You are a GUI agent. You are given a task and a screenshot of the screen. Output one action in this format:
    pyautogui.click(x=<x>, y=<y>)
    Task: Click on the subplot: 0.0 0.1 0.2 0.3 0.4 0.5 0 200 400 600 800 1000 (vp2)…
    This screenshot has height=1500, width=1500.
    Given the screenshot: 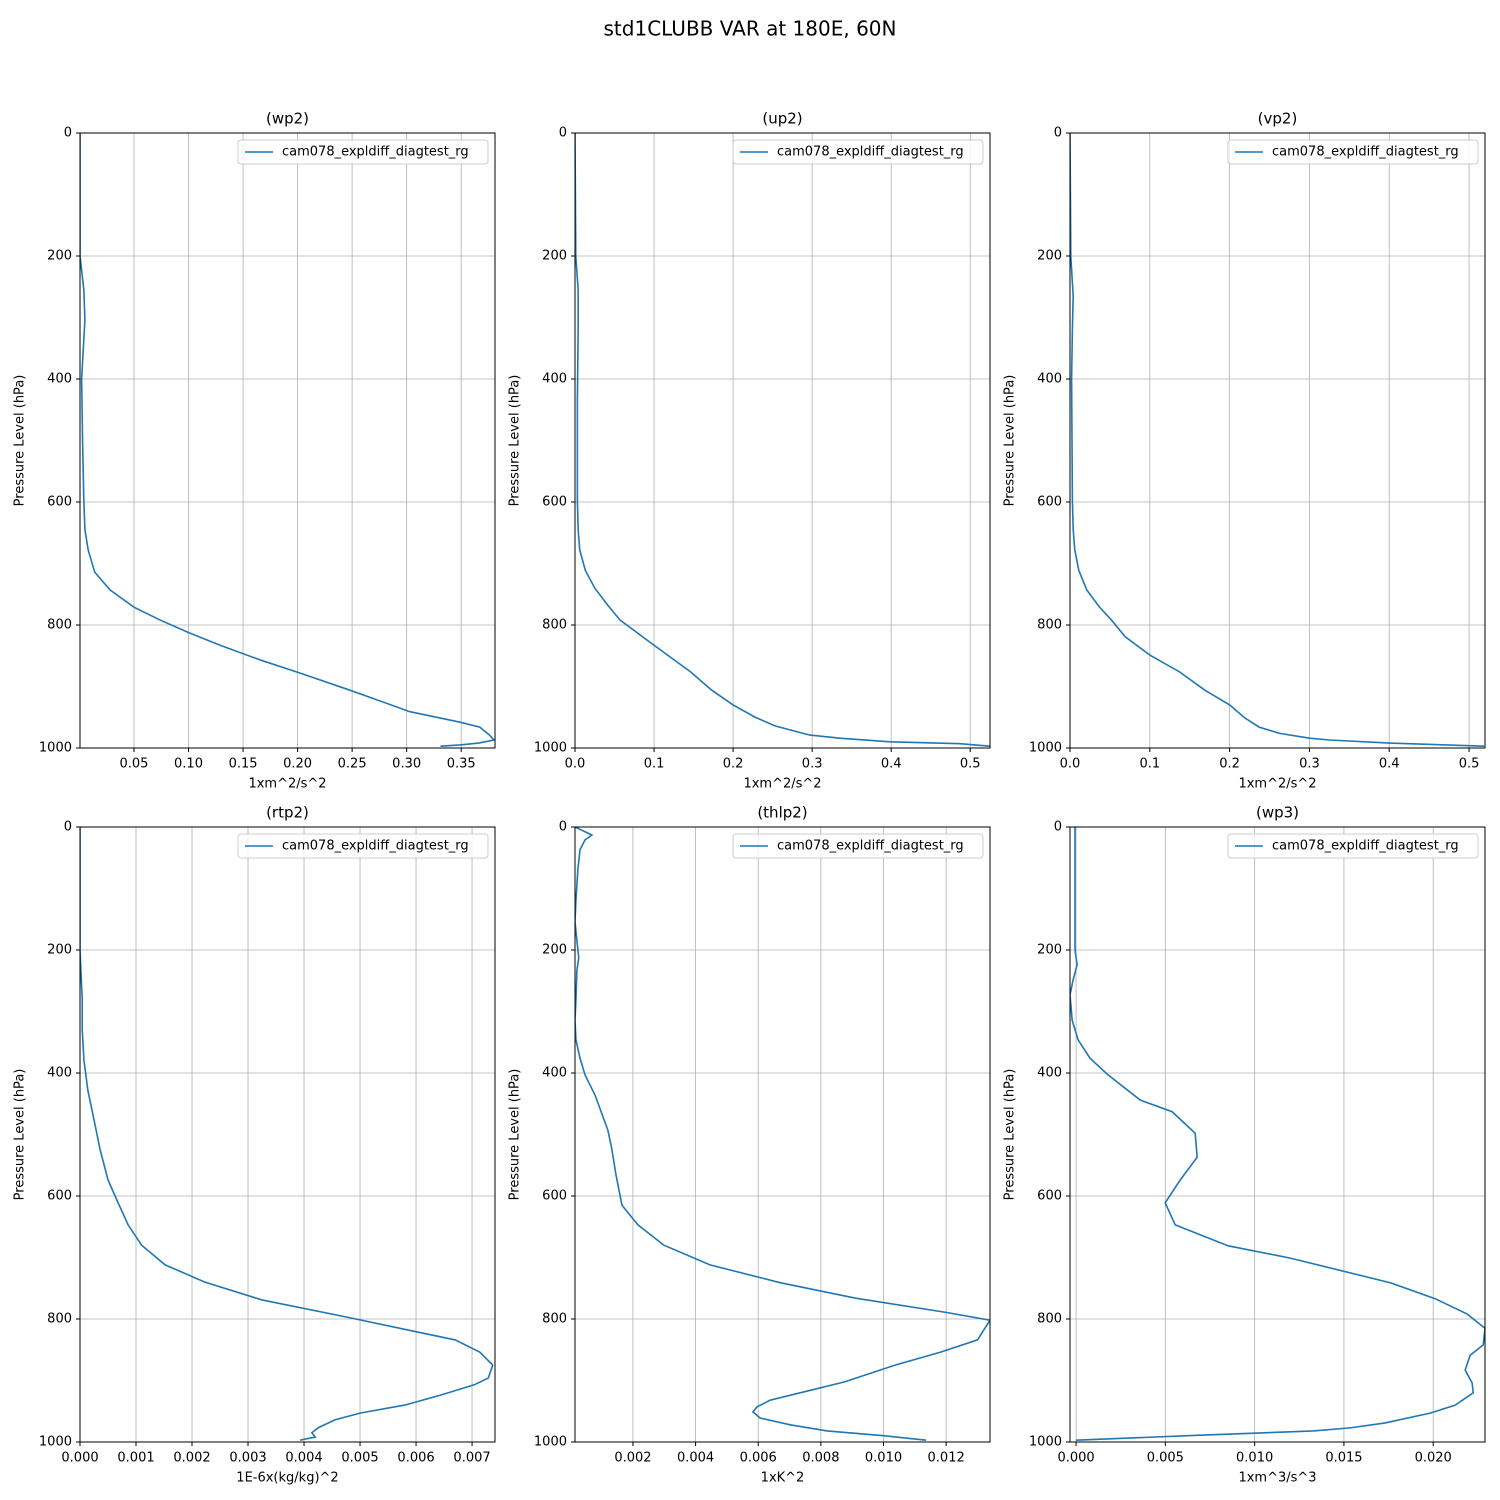 What is the action you would take?
    pyautogui.click(x=1244, y=451)
    